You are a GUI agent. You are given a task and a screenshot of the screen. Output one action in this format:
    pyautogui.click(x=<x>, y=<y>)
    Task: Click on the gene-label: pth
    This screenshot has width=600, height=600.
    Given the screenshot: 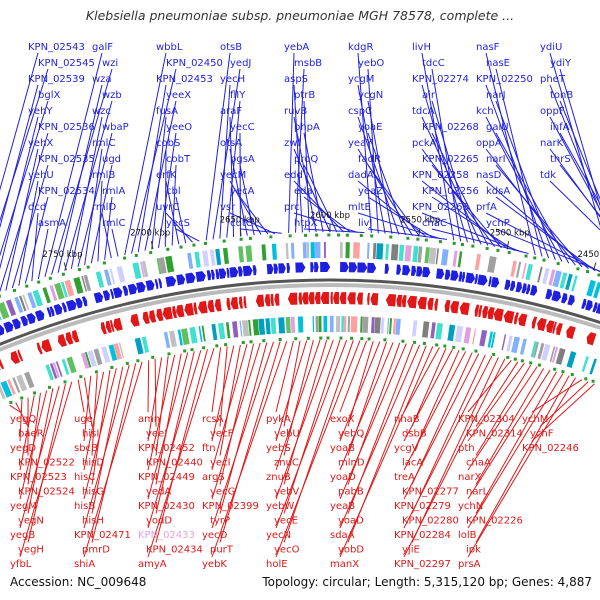 What is the action you would take?
    pyautogui.click(x=466, y=448)
    